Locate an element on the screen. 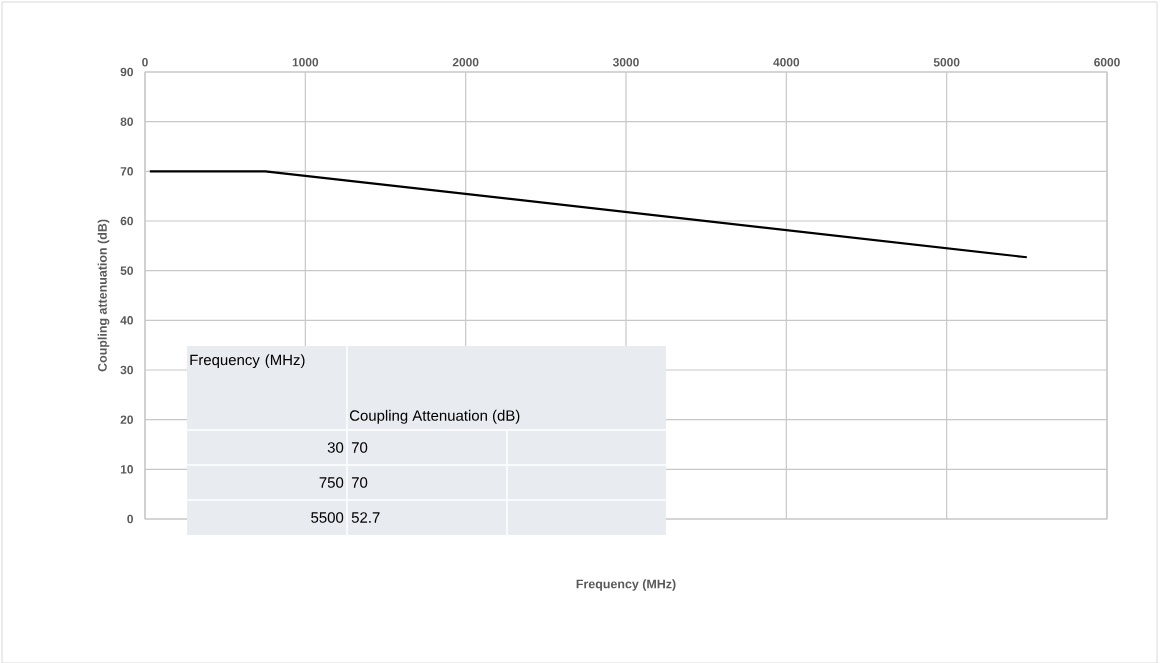 The image size is (1168, 663). x-tick-label: 0 is located at coordinates (145, 62).